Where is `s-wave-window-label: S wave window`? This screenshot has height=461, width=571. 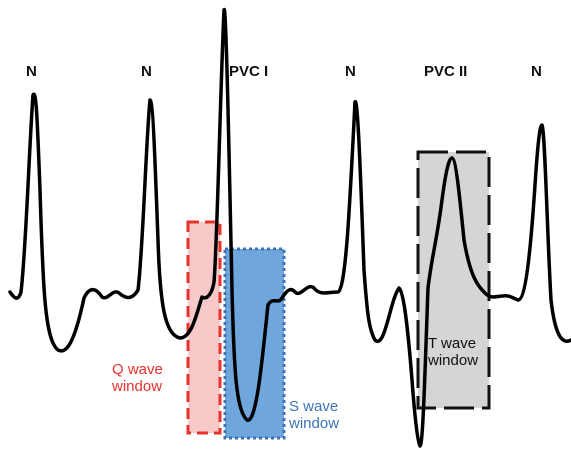
s-wave-window-label: S wave window is located at coordinates (314, 415).